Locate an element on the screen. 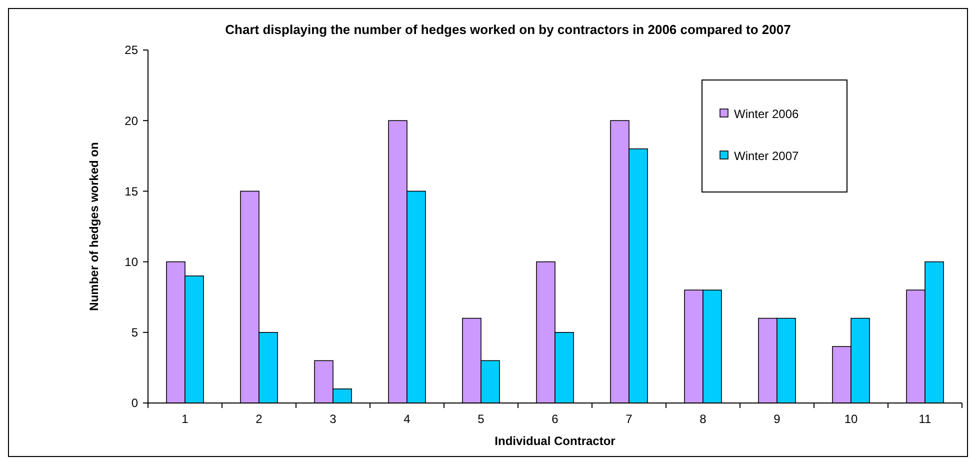  x-tick-label: 6 is located at coordinates (555, 419).